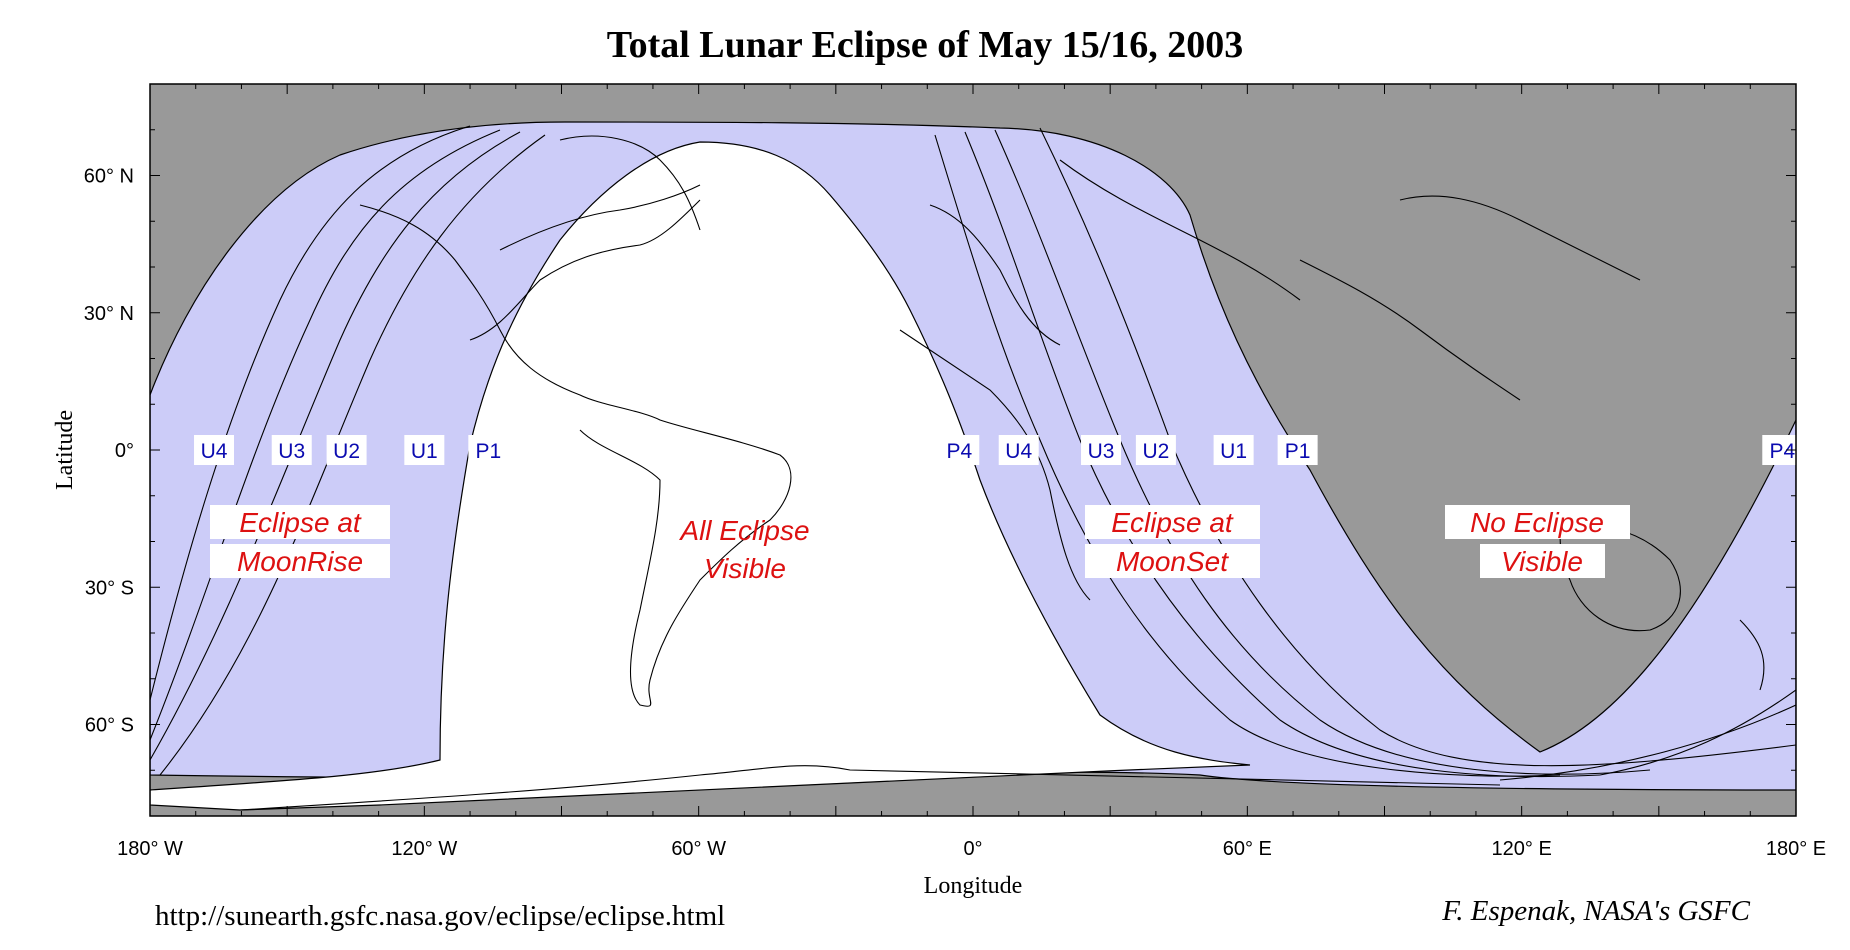 This screenshot has height=950, width=1850. I want to click on moonset-label-box-top, so click(1172, 522).